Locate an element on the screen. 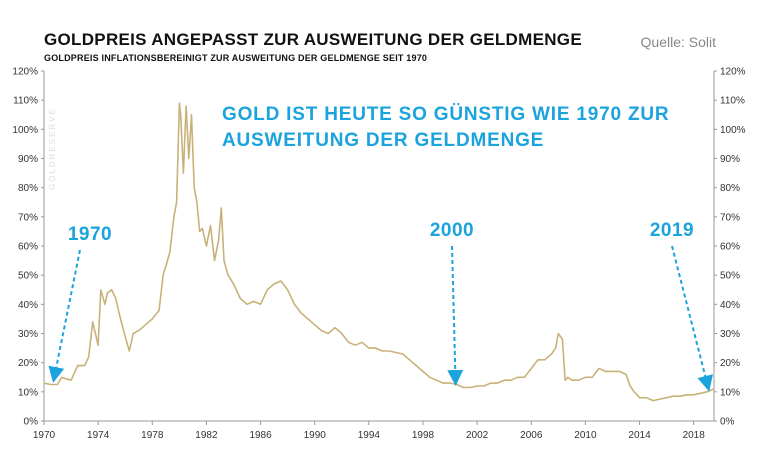 The height and width of the screenshot is (467, 766). annotation-label-2000: 2000 is located at coordinates (452, 230).